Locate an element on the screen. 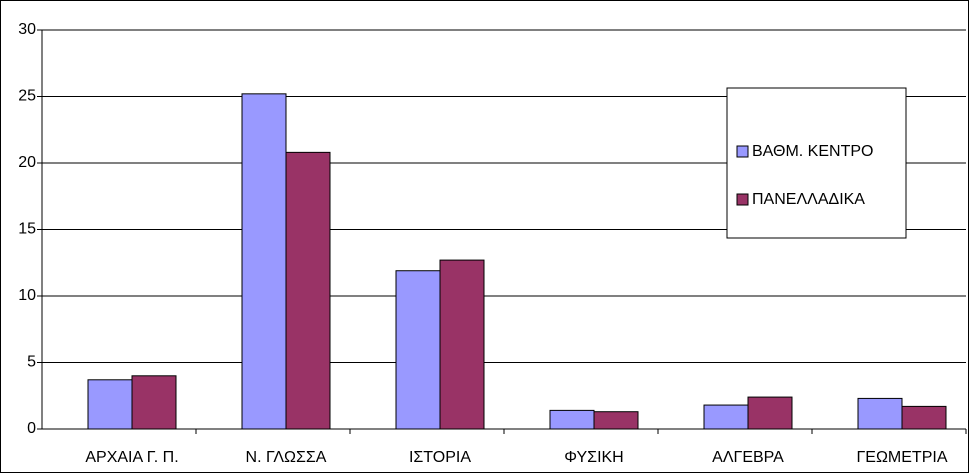  x-tick-label: ΦΥΣΙΚΗ is located at coordinates (593, 457).